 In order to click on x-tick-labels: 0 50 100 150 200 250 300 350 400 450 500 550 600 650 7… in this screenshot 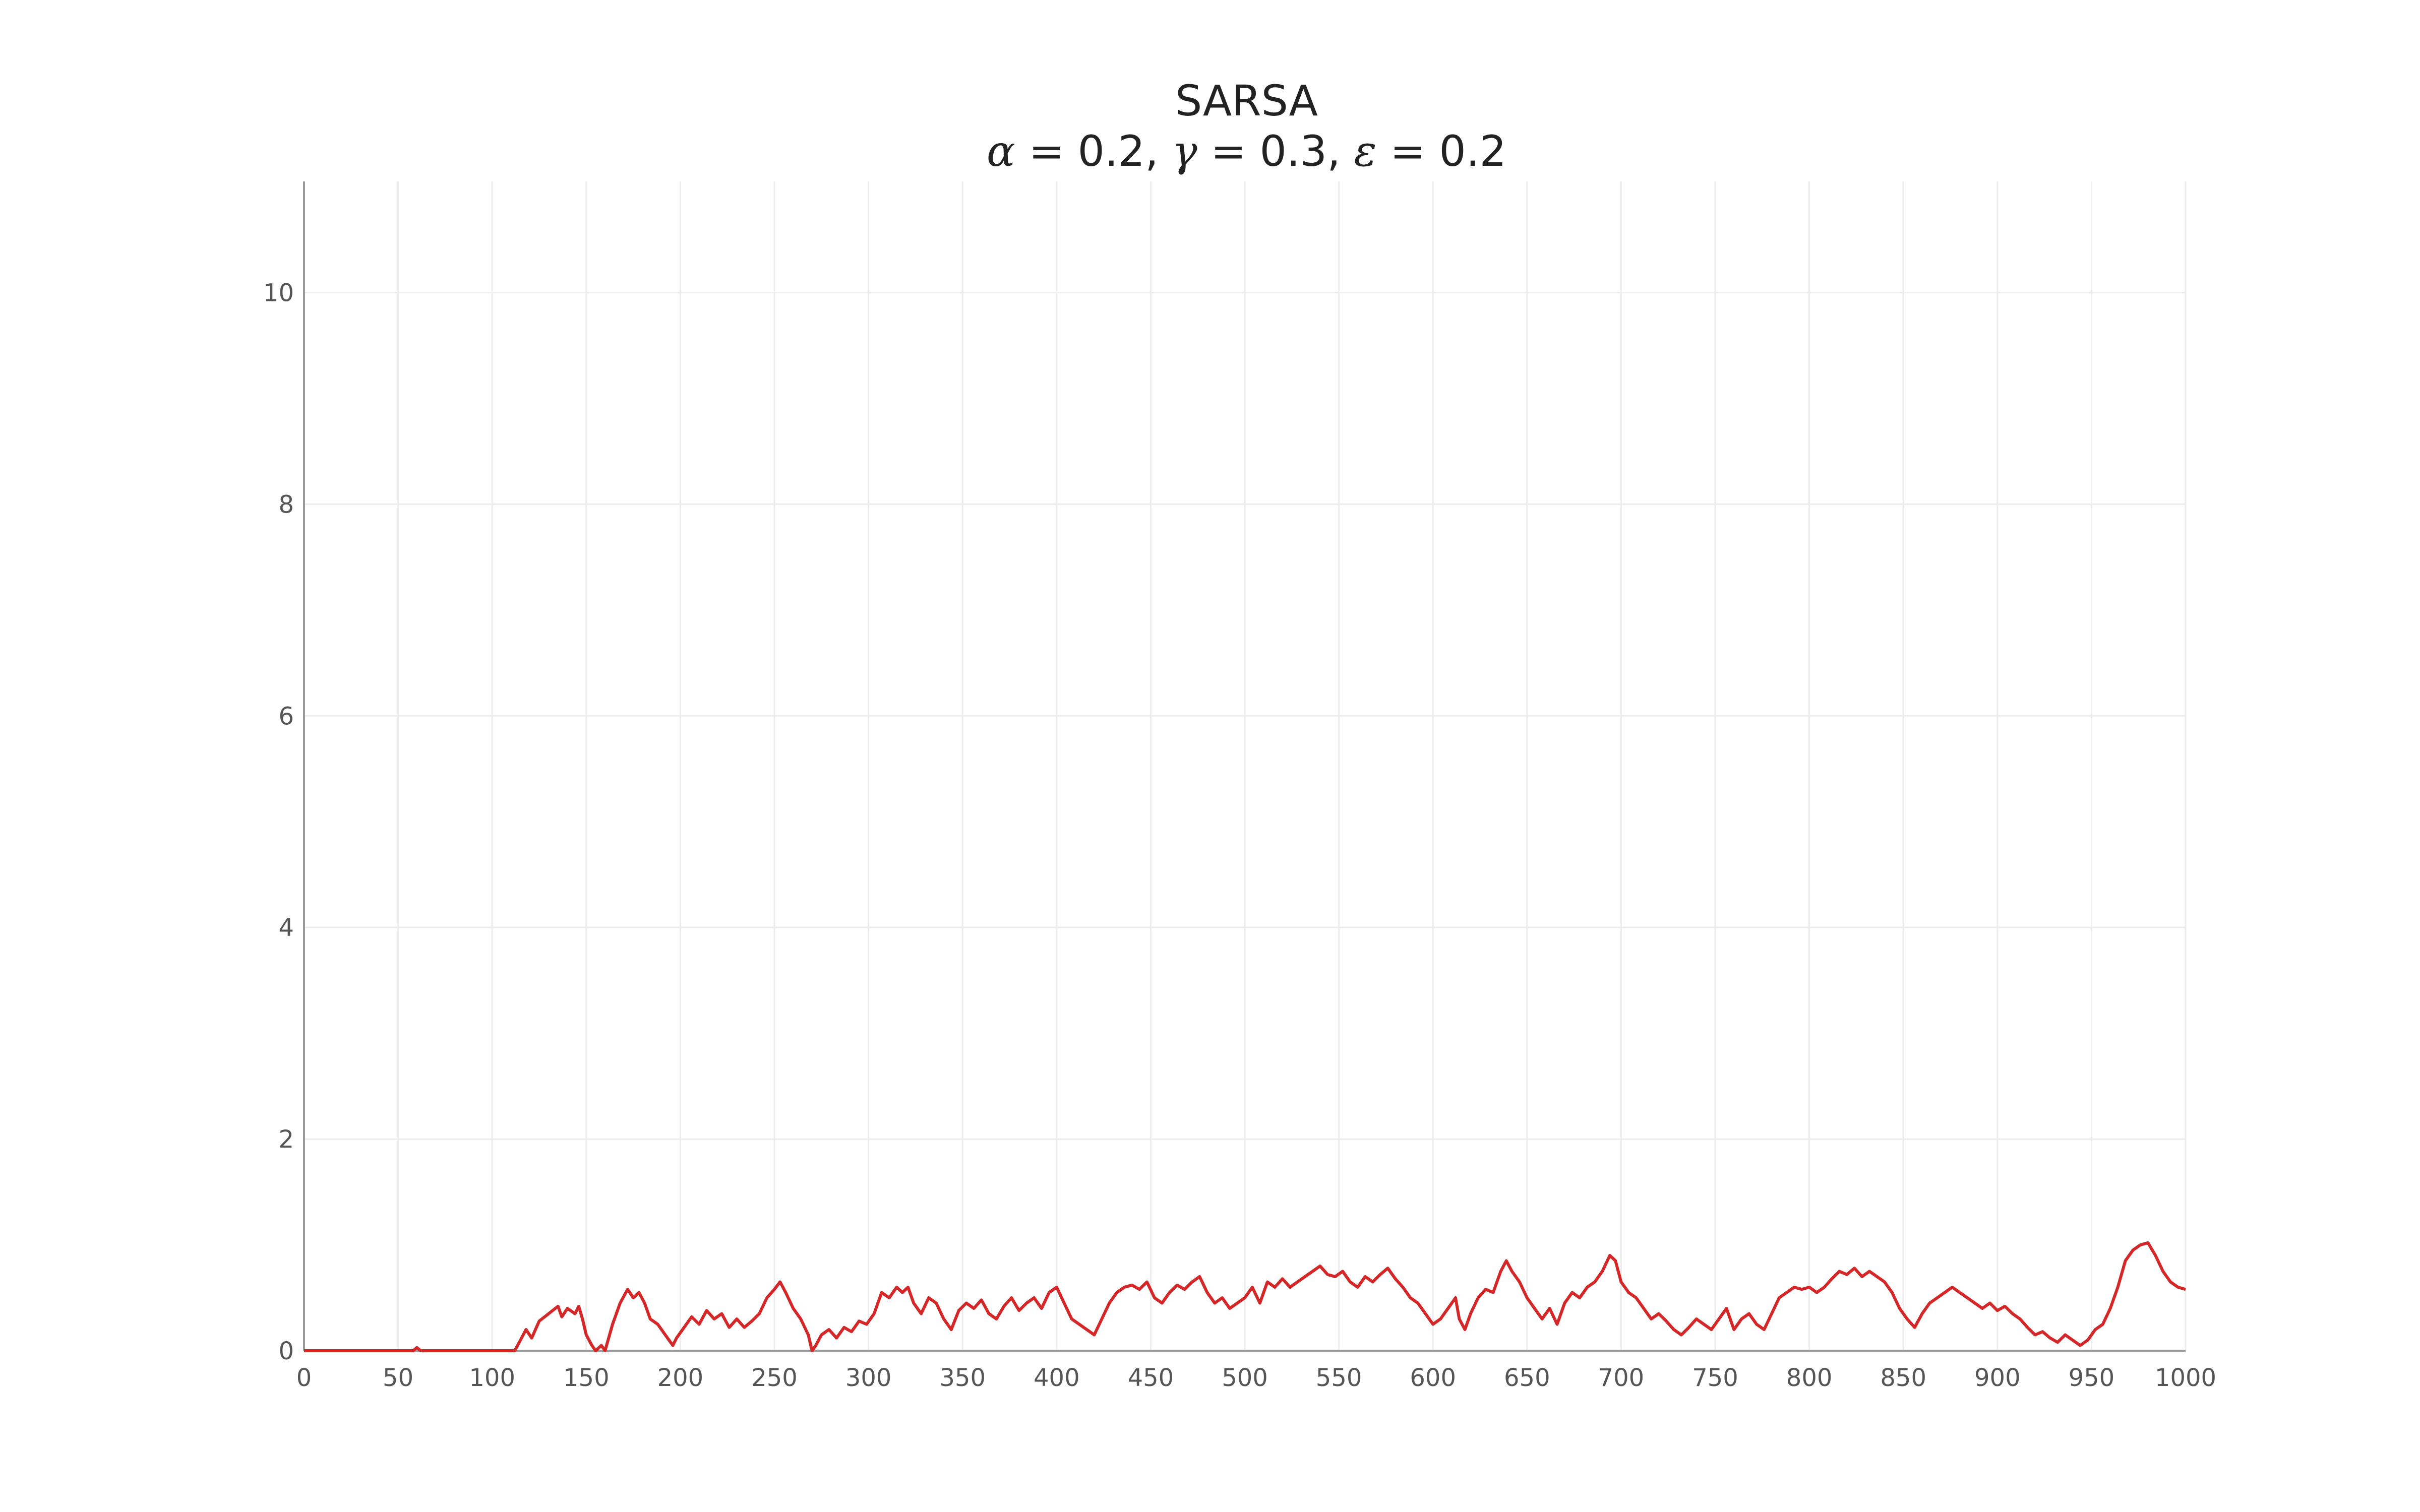, I will do `click(1256, 1378)`.